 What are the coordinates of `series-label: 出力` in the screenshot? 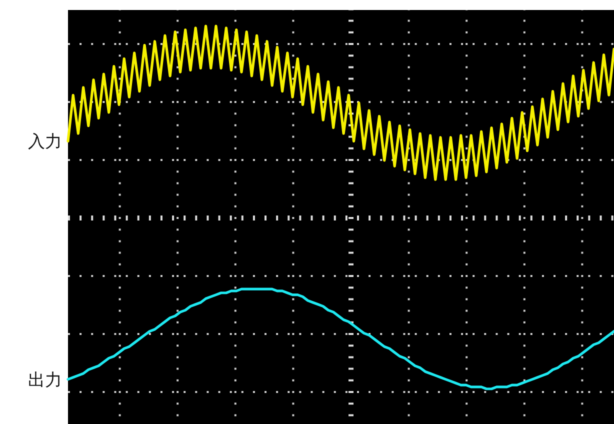 It's located at (45, 380).